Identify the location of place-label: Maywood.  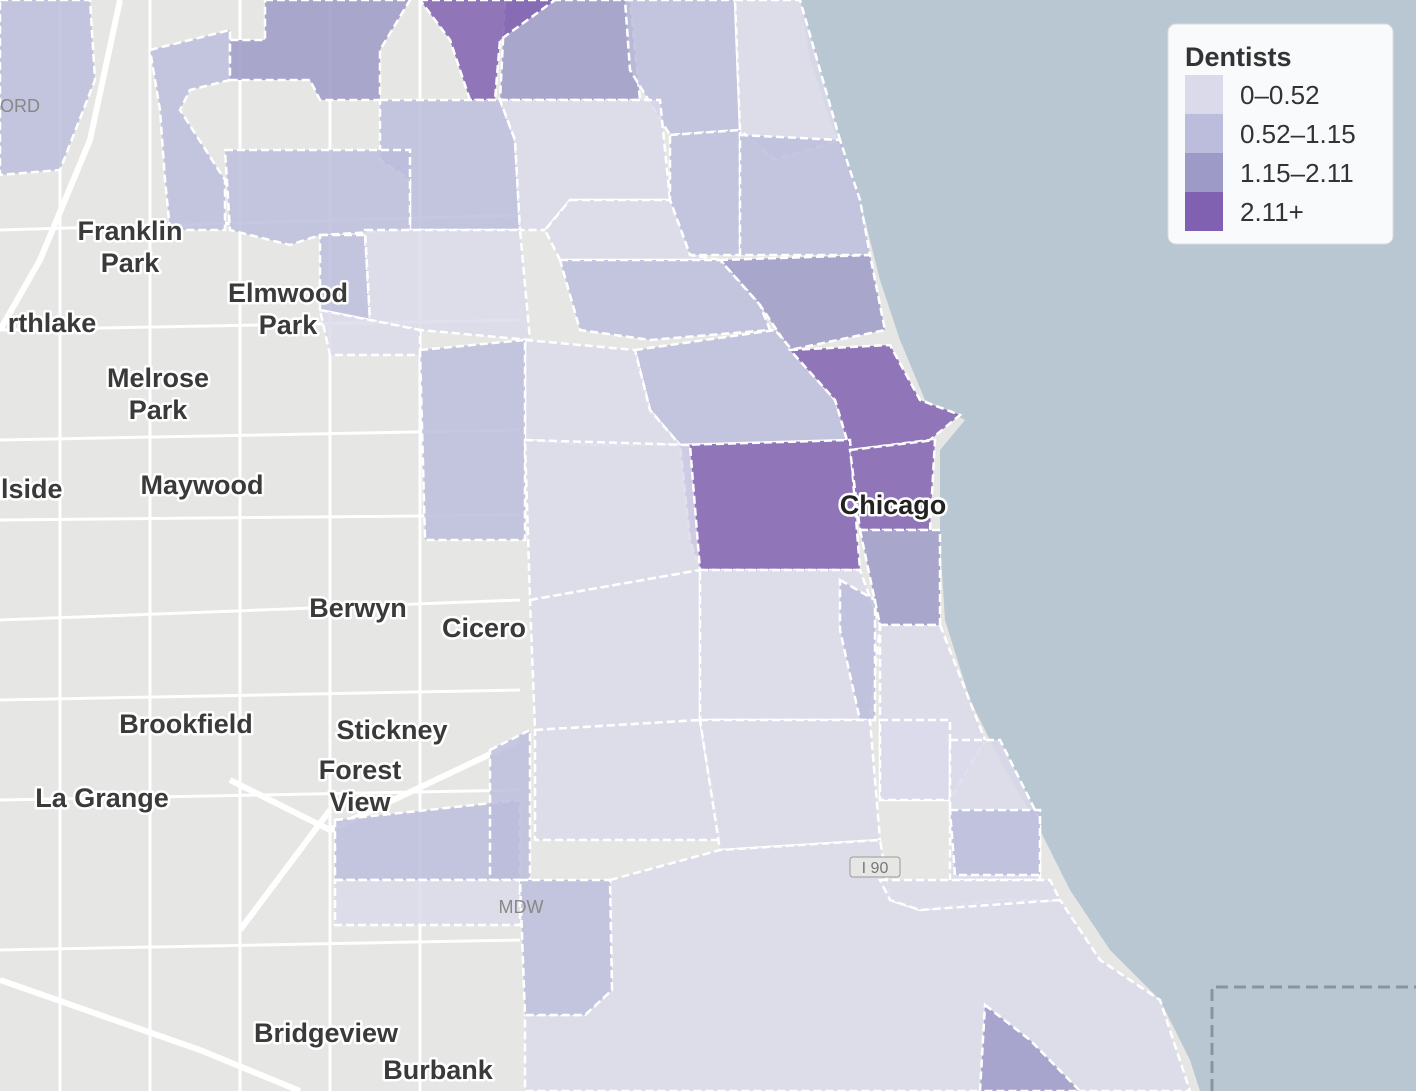
(201, 485).